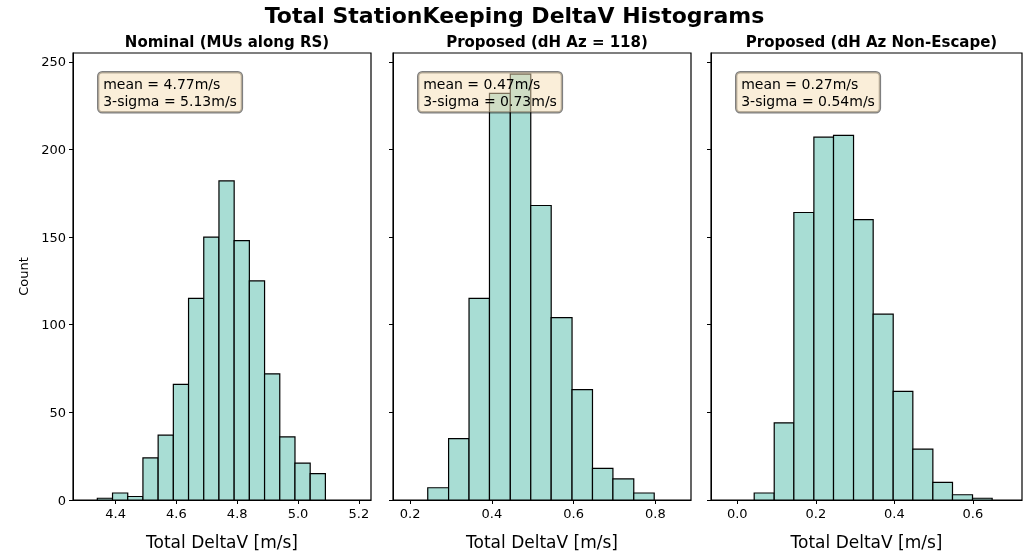  What do you see at coordinates (57, 412) in the screenshot?
I see `y-tick-label: 50` at bounding box center [57, 412].